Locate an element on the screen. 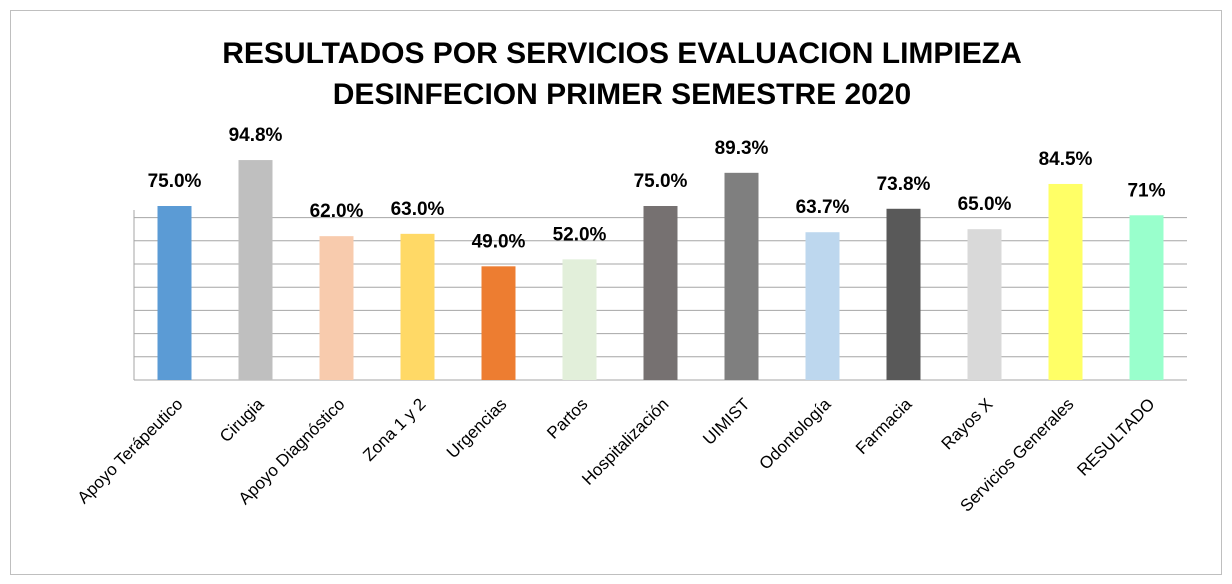 This screenshot has height=584, width=1232. data-label: 89.3% is located at coordinates (742, 148).